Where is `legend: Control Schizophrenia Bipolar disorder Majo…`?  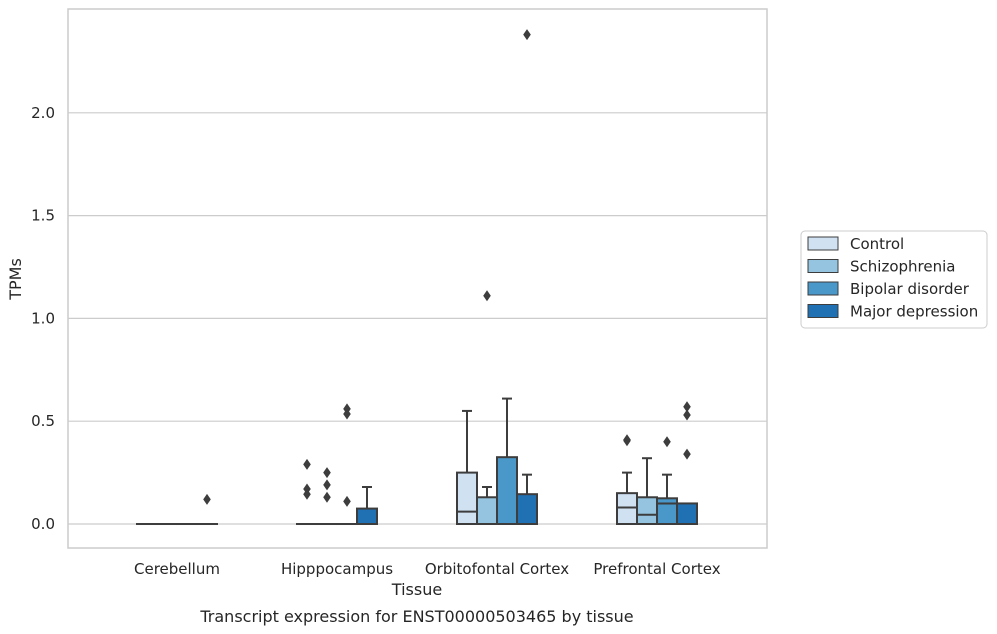 legend: Control Schizophrenia Bipolar disorder Majo… is located at coordinates (894, 279).